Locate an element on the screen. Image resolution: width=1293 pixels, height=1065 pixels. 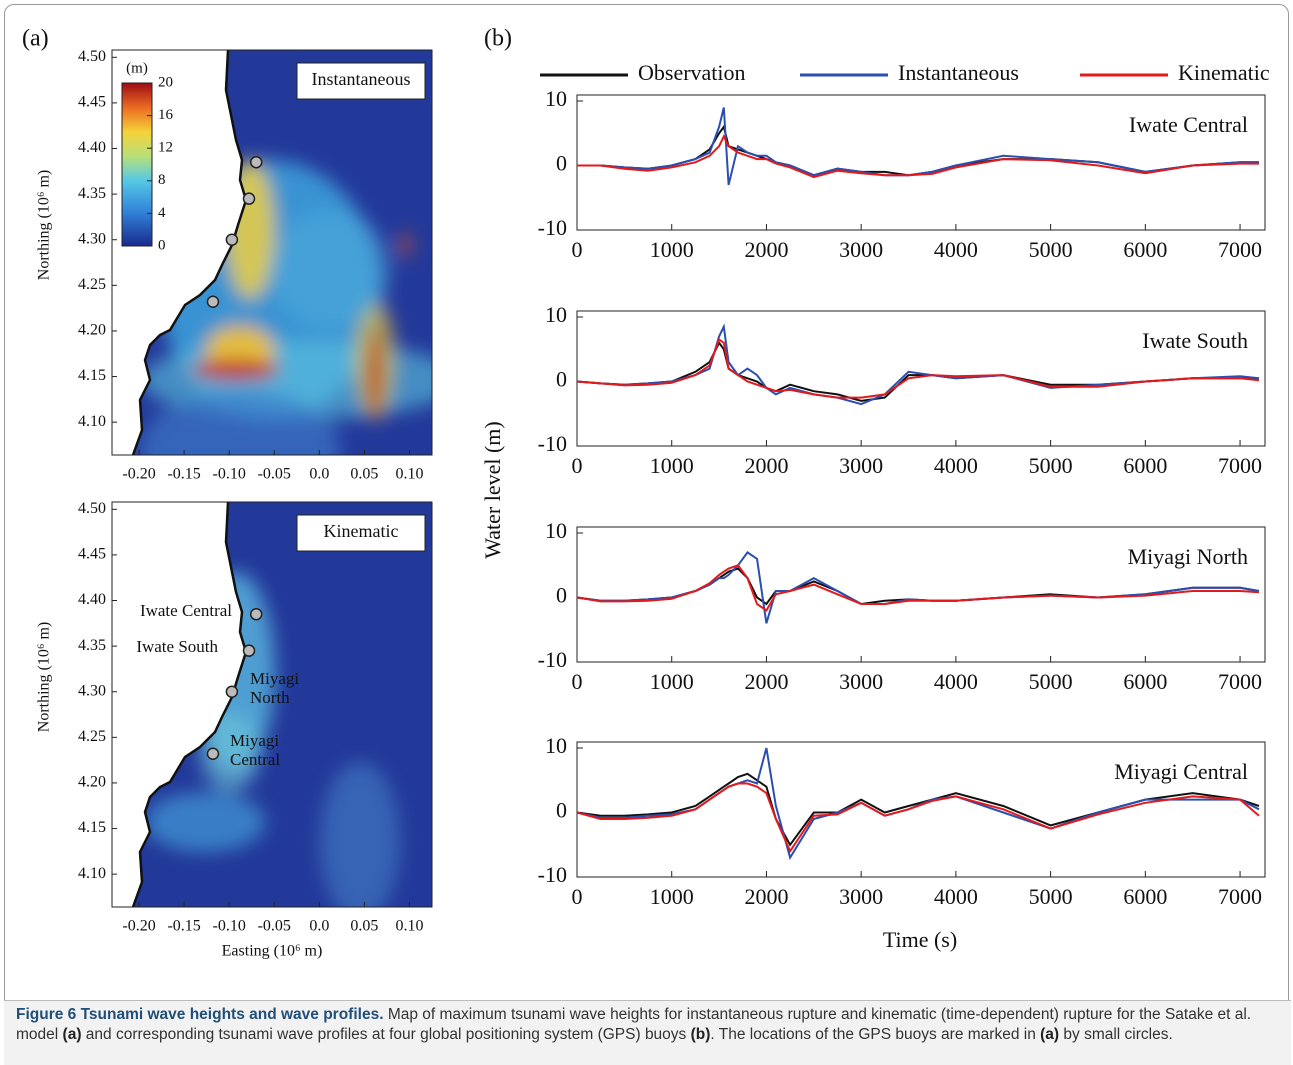
map-frame is located at coordinates (272, 252).